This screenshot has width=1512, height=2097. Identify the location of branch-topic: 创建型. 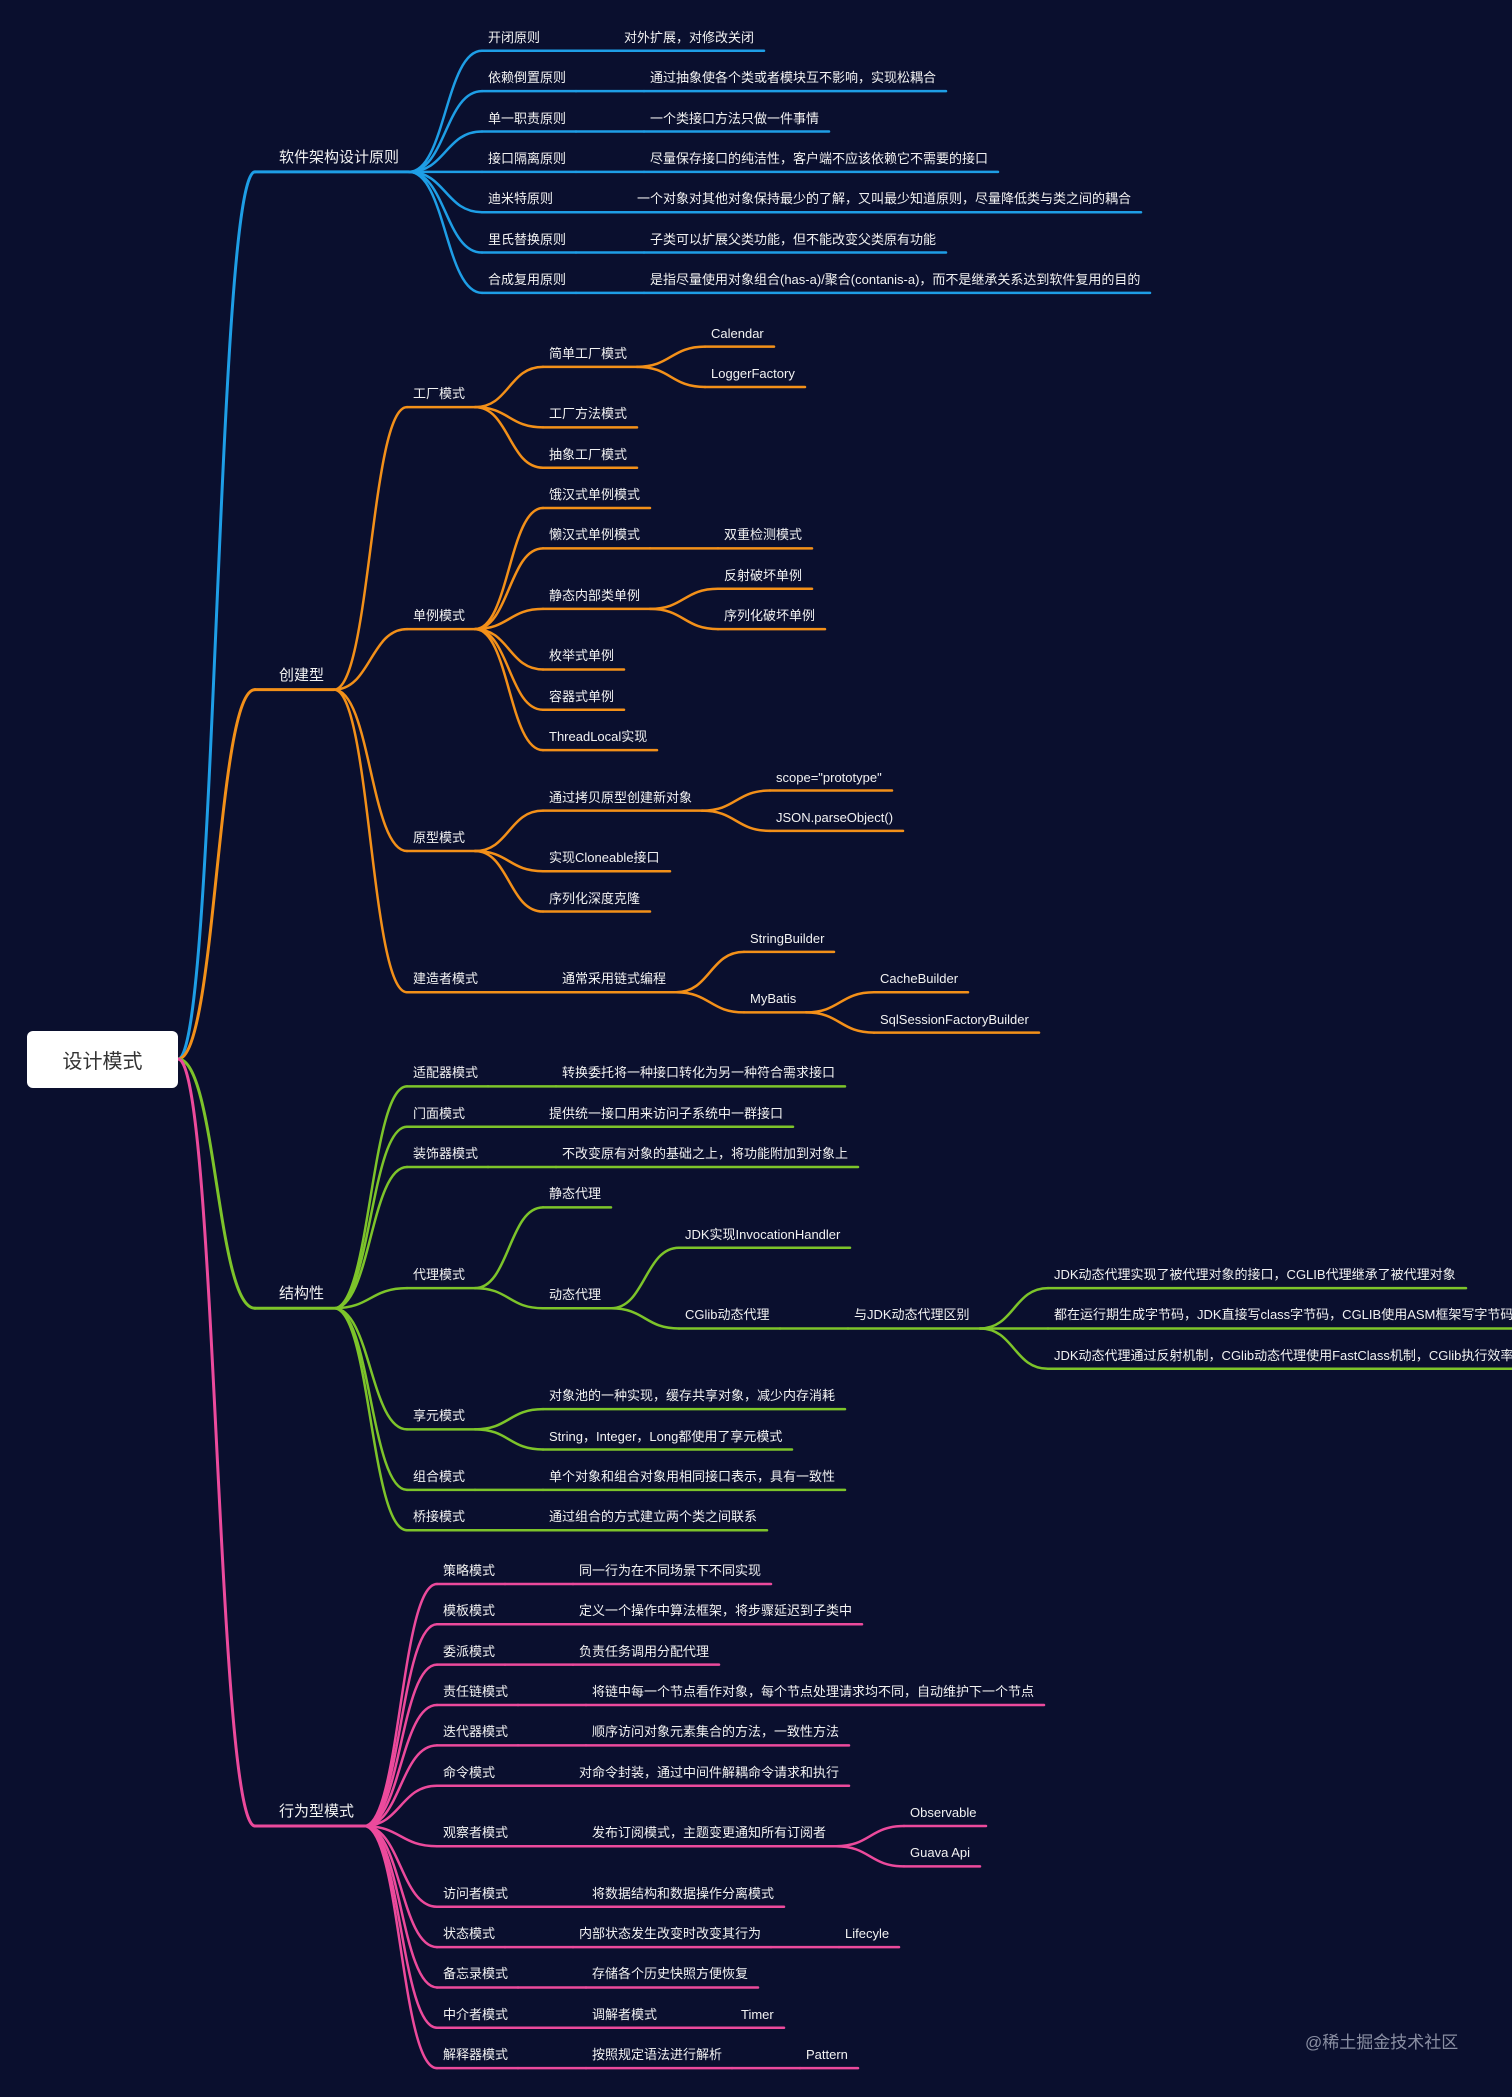
(302, 675).